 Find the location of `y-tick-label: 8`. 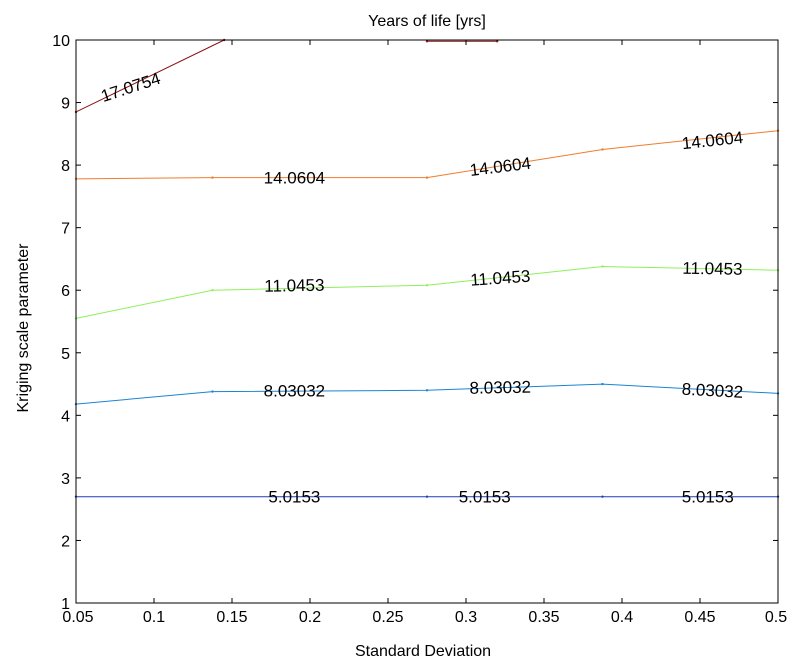

y-tick-label: 8 is located at coordinates (65, 166).